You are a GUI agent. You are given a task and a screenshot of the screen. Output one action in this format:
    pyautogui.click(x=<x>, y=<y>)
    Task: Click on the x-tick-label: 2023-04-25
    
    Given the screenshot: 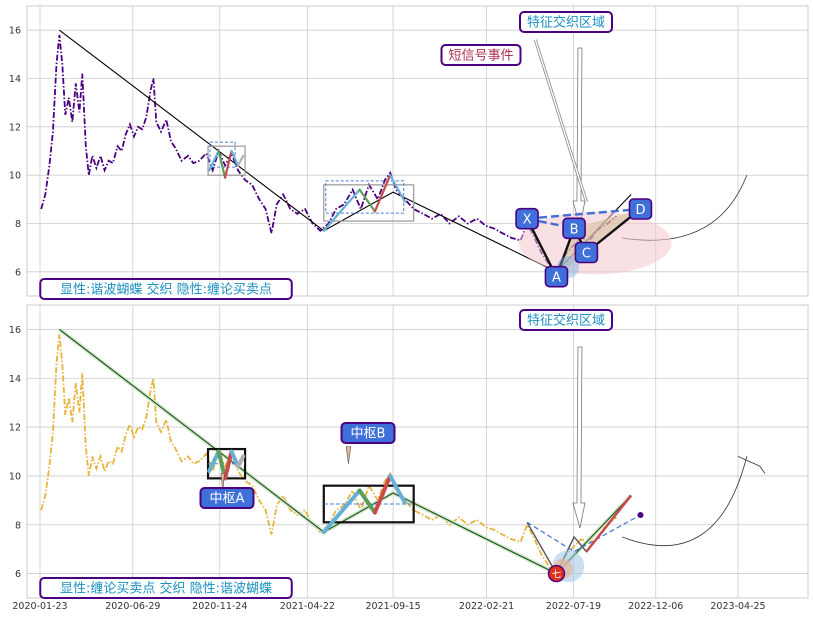 What is the action you would take?
    pyautogui.click(x=737, y=606)
    